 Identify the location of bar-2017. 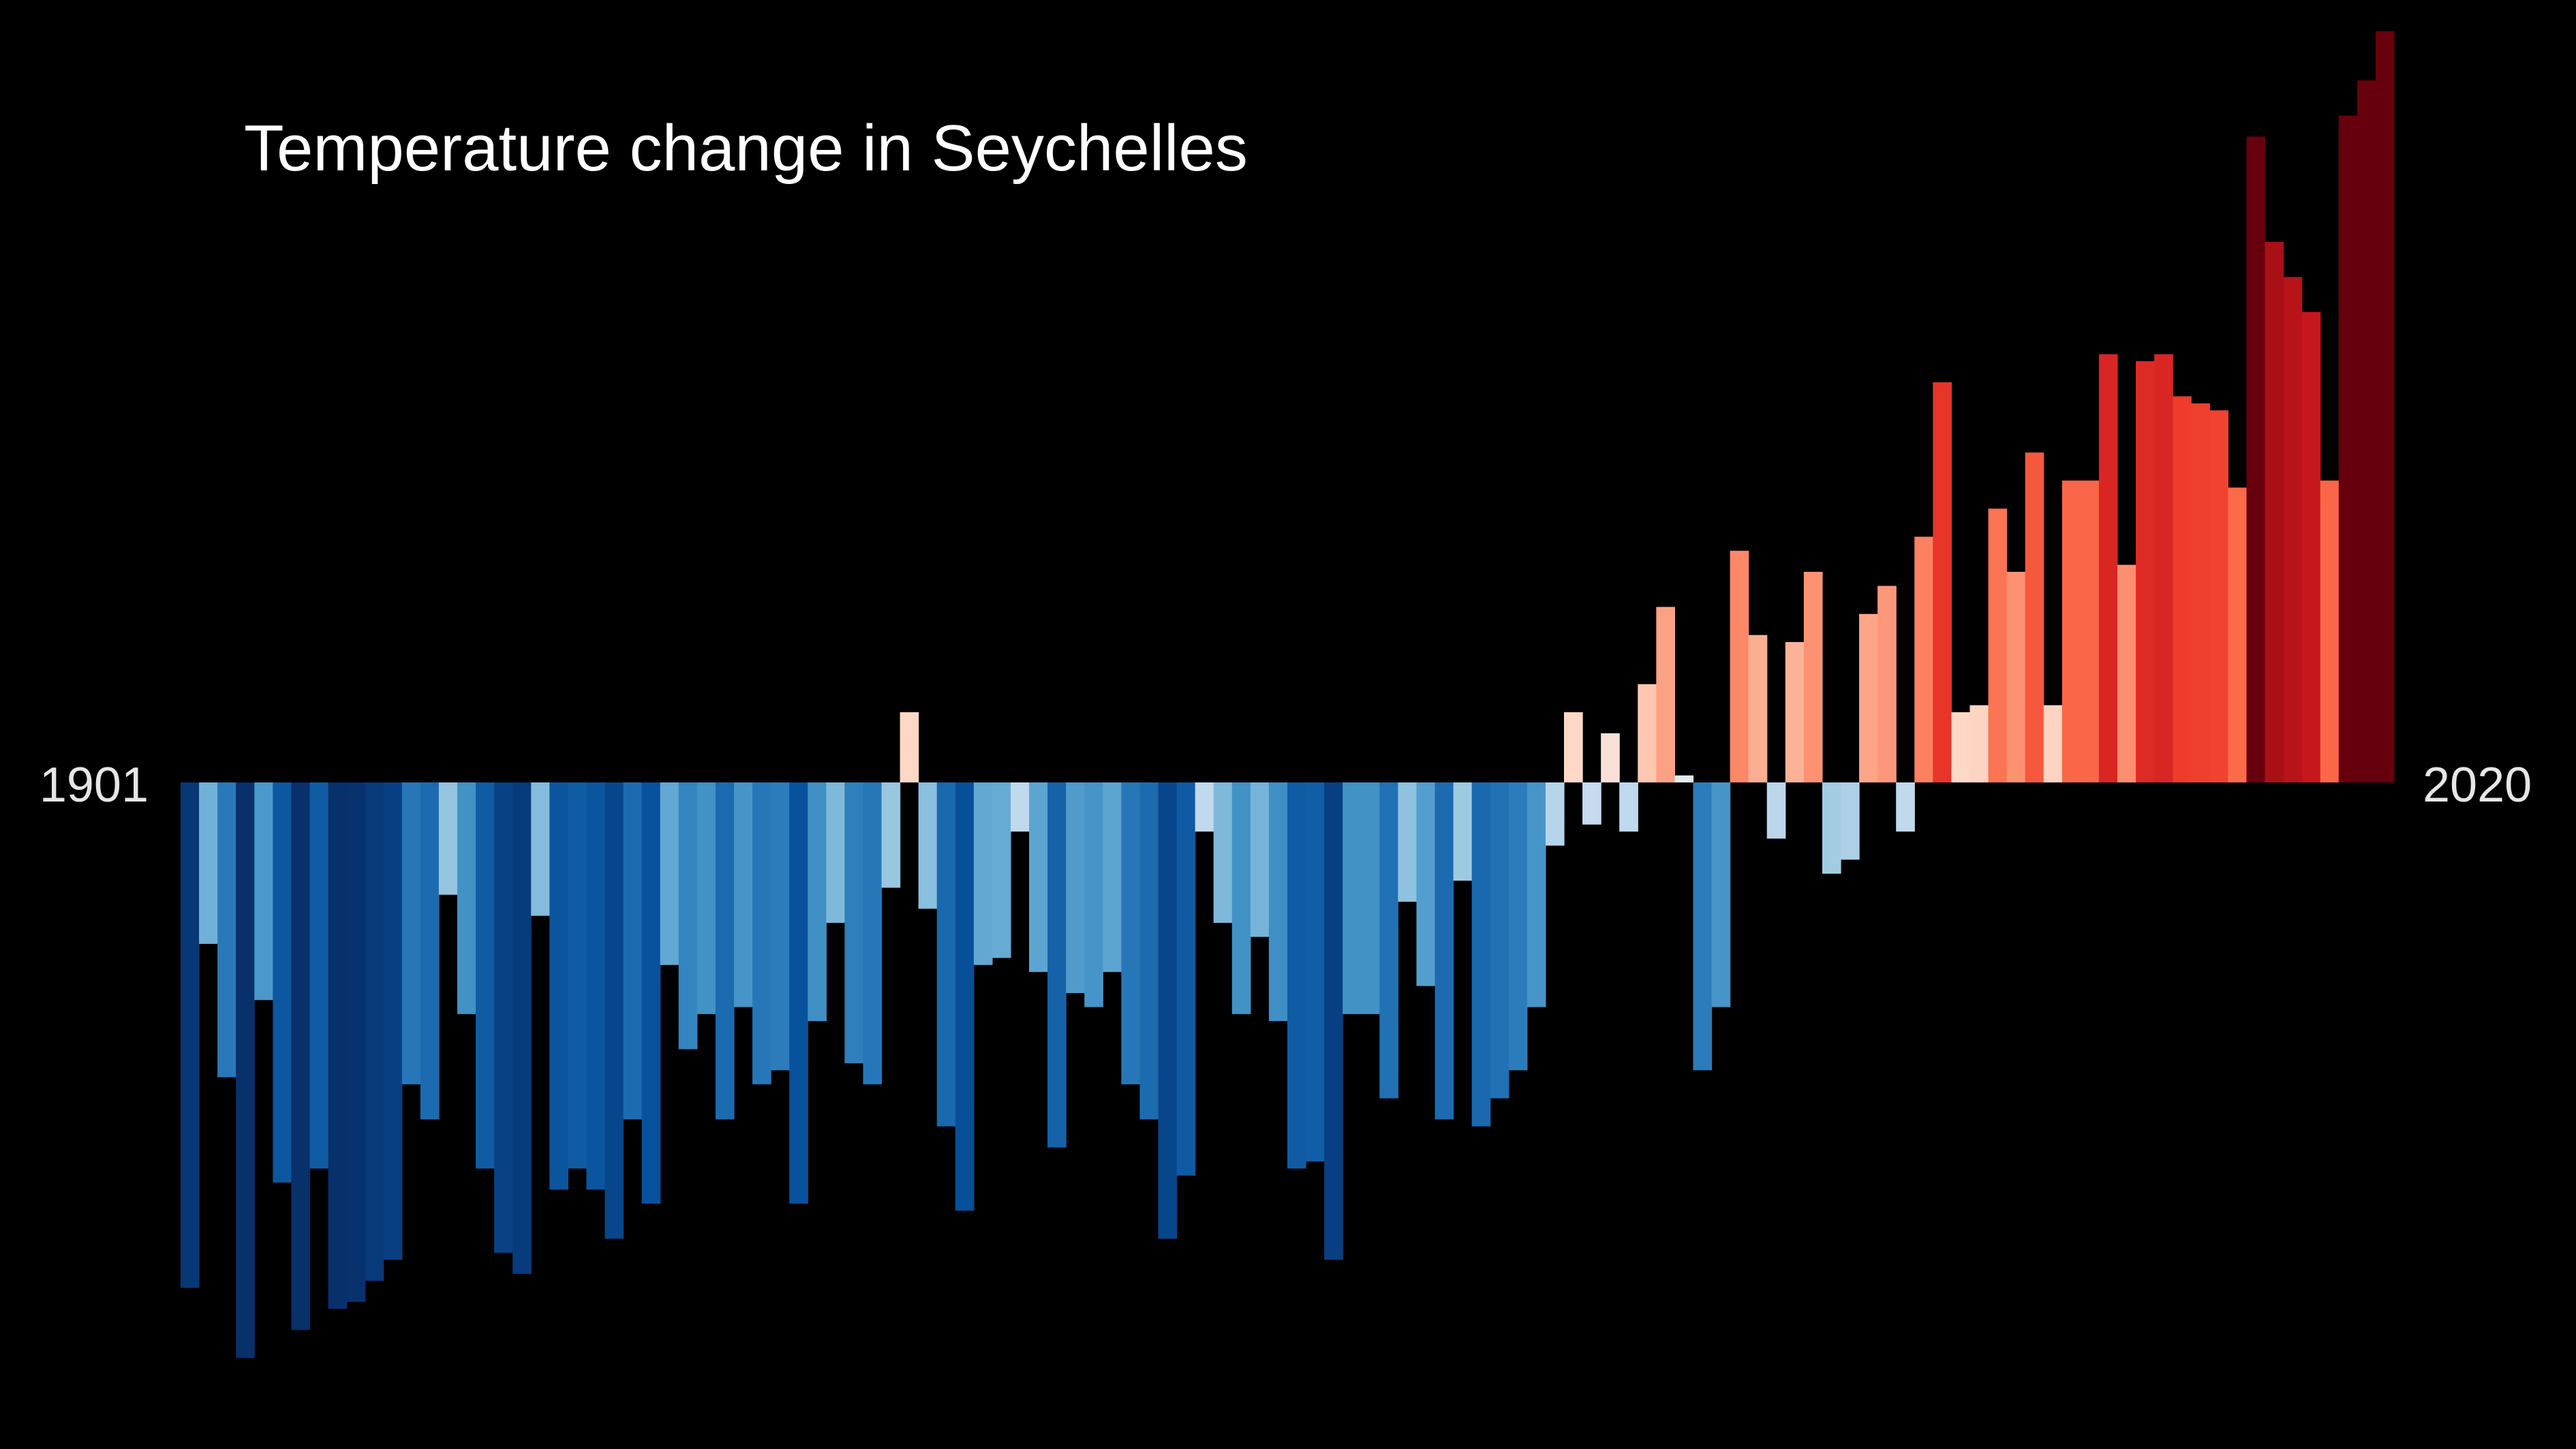
(2330, 631).